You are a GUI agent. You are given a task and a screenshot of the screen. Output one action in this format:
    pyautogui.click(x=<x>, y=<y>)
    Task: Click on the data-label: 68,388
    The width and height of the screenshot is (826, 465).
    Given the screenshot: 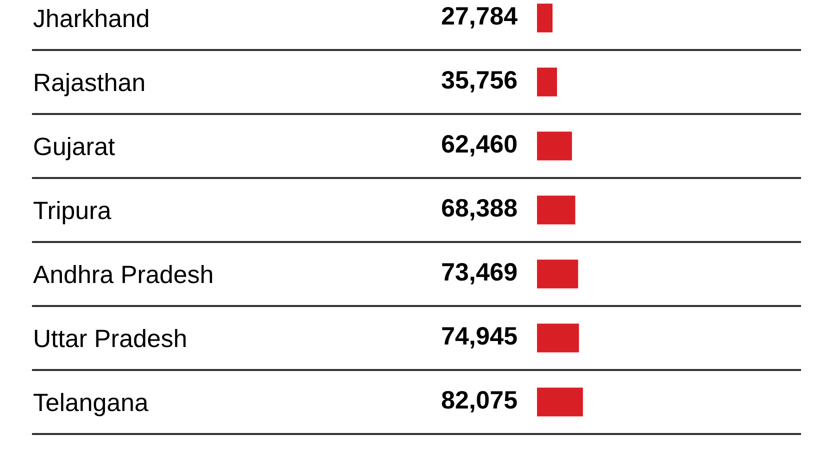 What is the action you would take?
    pyautogui.click(x=479, y=209)
    